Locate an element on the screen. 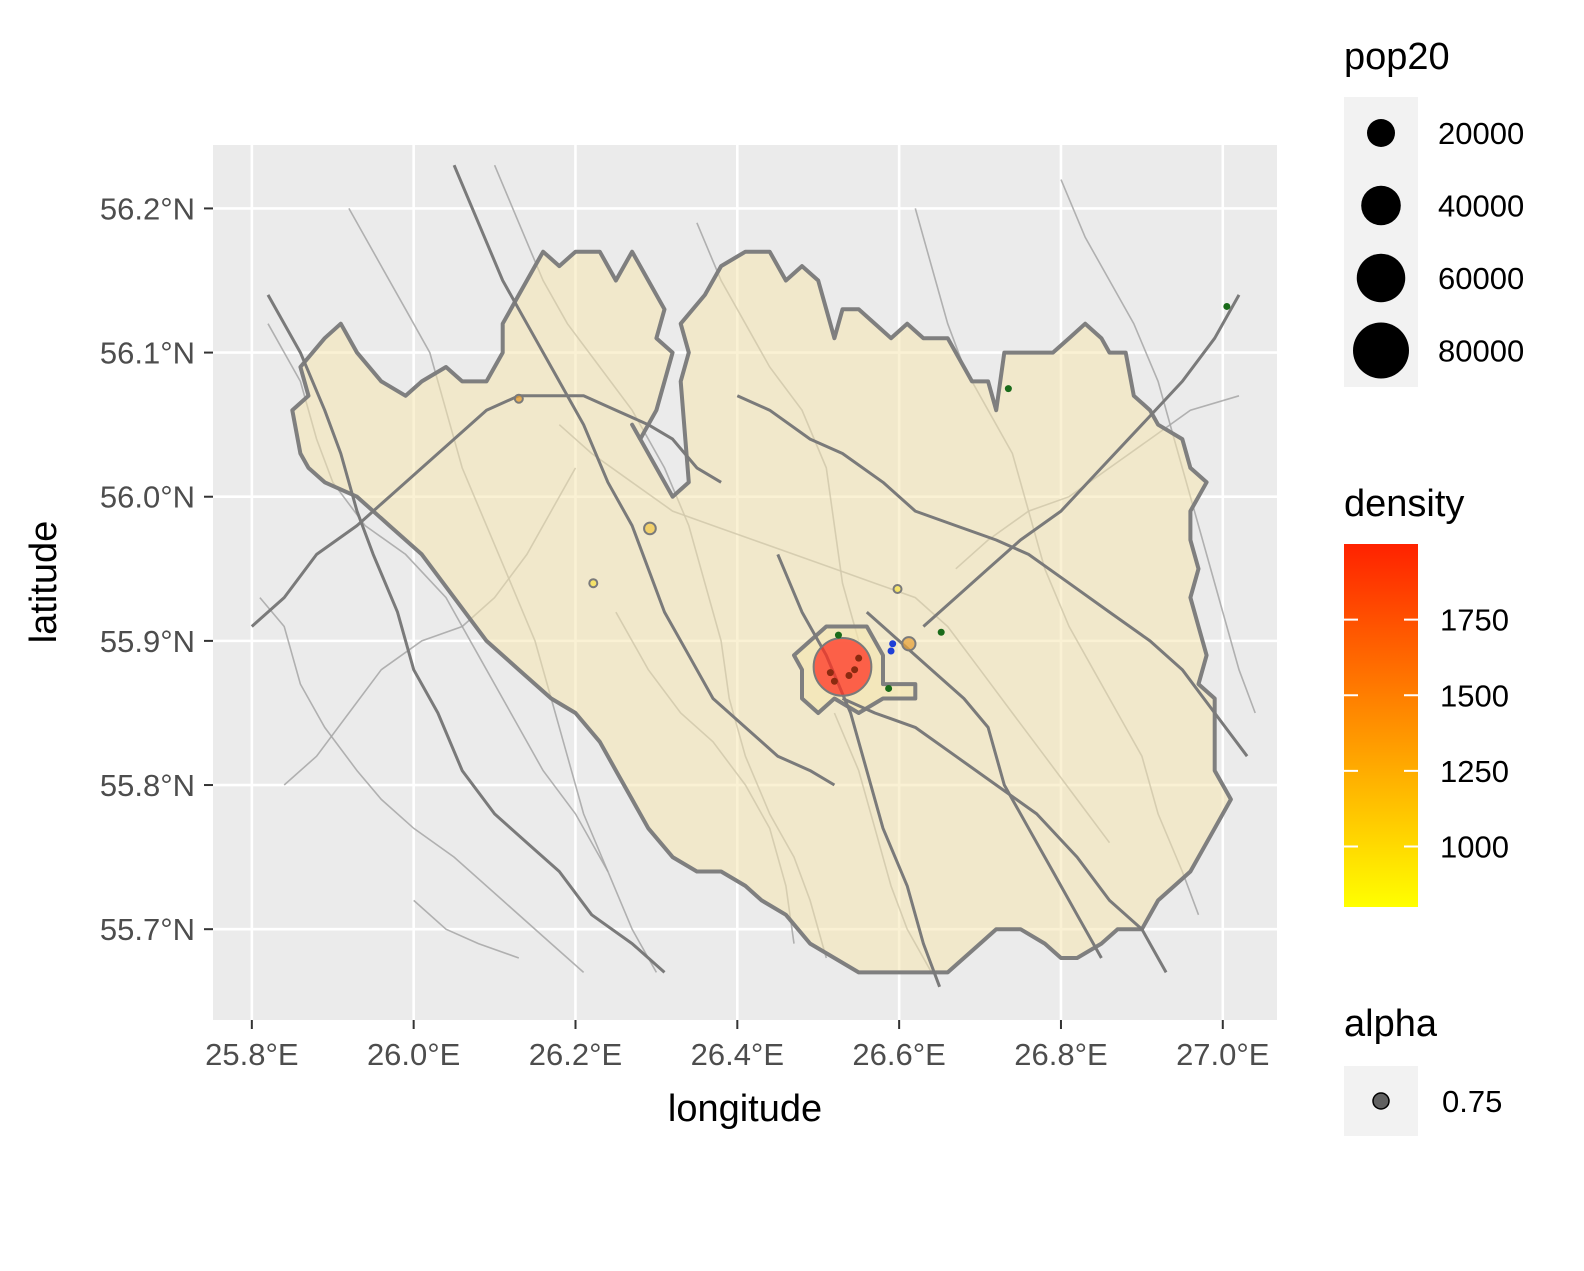 This screenshot has height=1271, width=1584. x-tick-label: 26.4°E is located at coordinates (737, 1054).